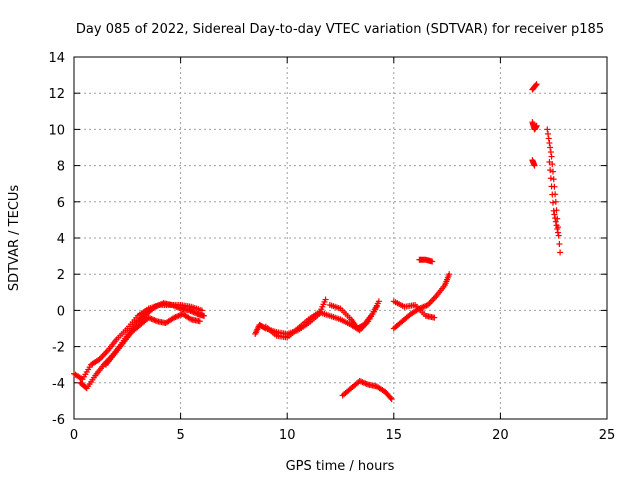  I want to click on x-tick-label: 15, so click(394, 435).